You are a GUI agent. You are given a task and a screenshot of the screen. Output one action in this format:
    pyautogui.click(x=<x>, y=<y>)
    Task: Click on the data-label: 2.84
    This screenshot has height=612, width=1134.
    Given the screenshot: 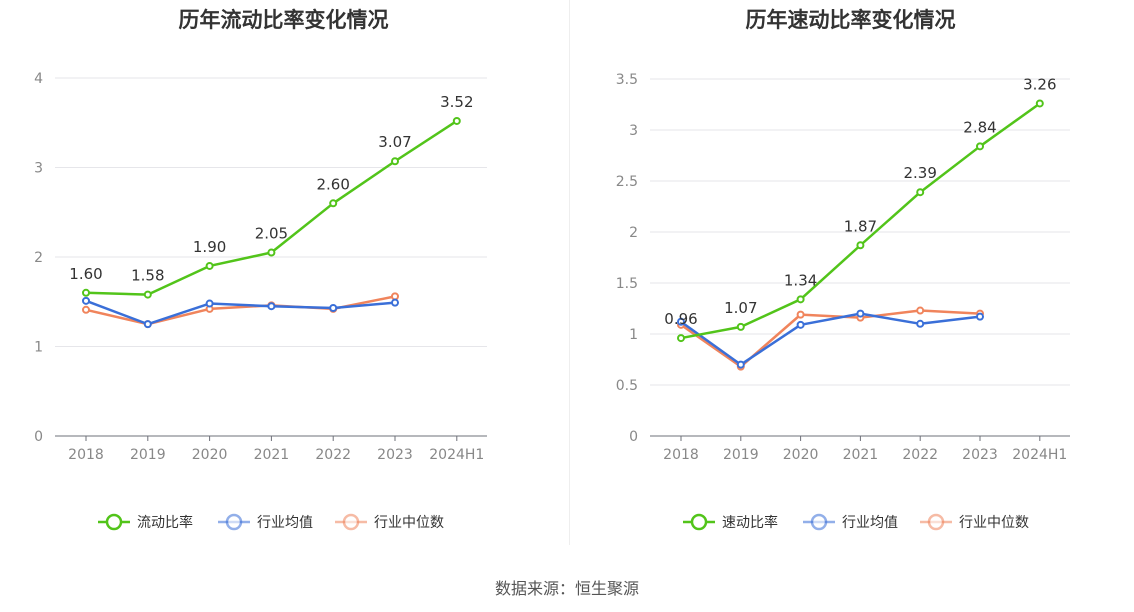 What is the action you would take?
    pyautogui.click(x=979, y=127)
    